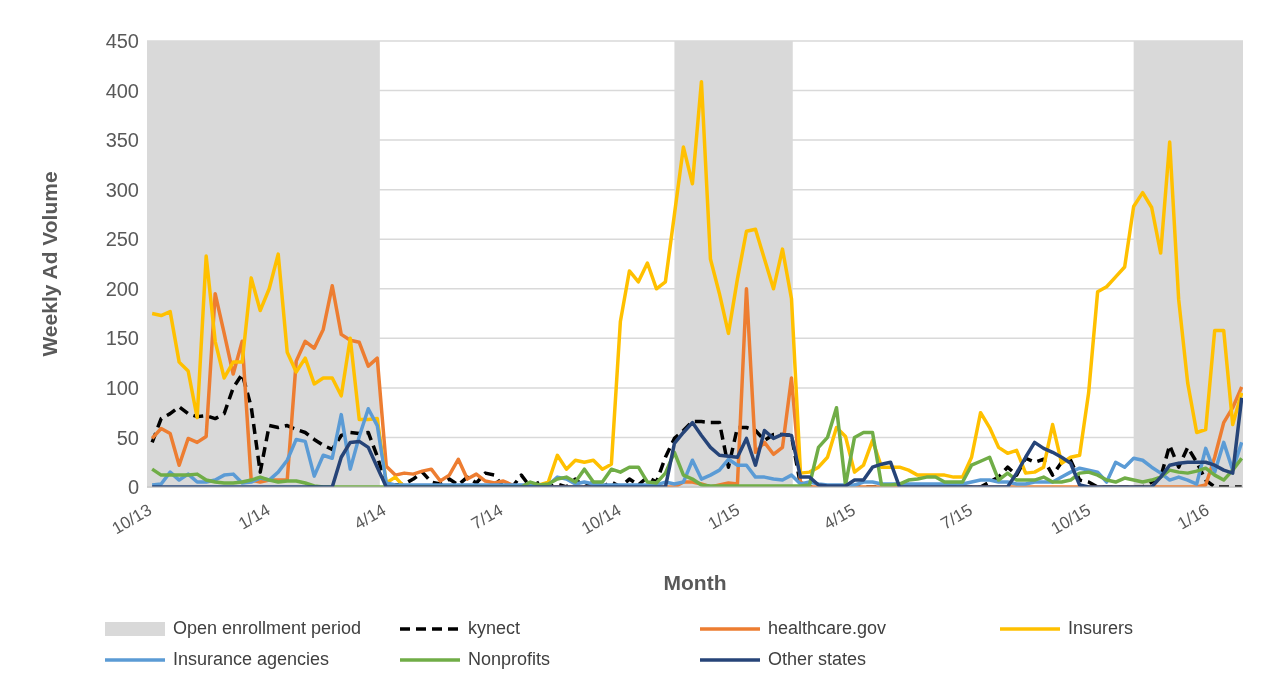  I want to click on y-tick-label: 300, so click(122, 189).